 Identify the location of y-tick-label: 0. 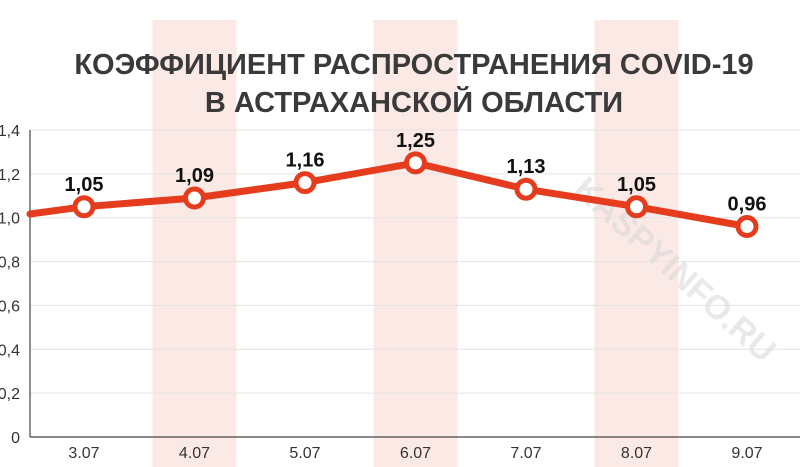
(15, 438).